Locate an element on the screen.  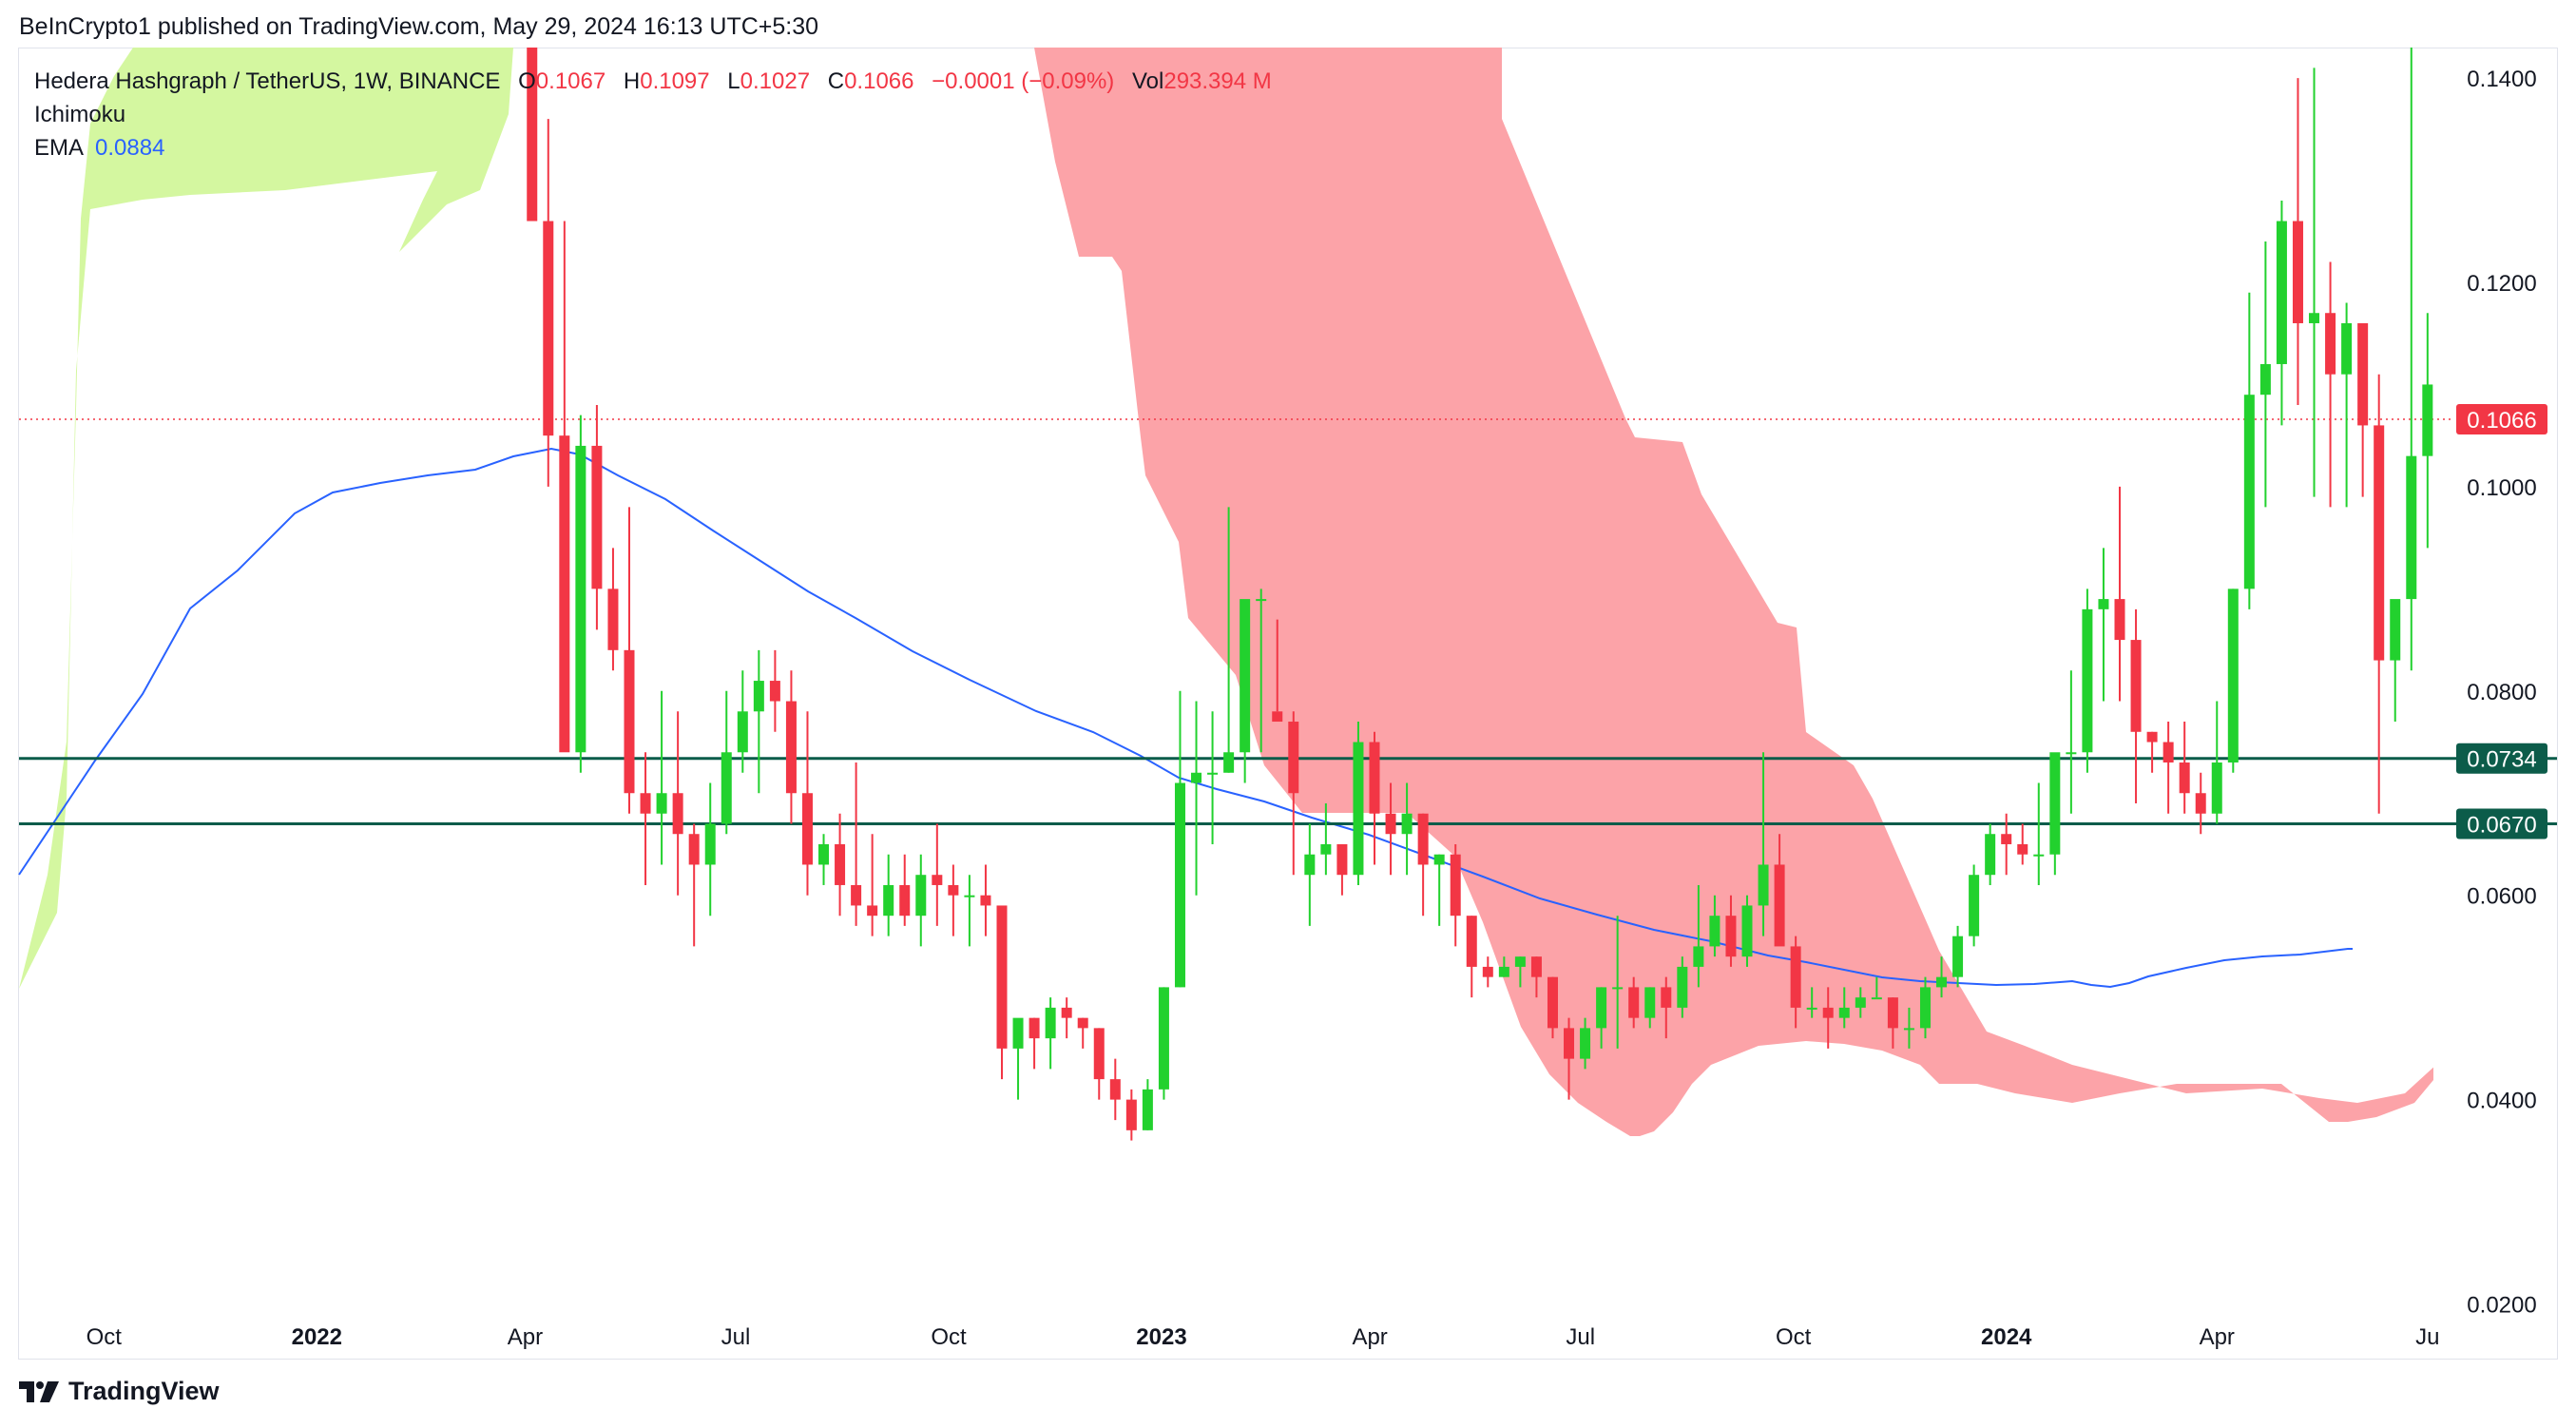
last-price-tag-bg is located at coordinates (2501, 419).